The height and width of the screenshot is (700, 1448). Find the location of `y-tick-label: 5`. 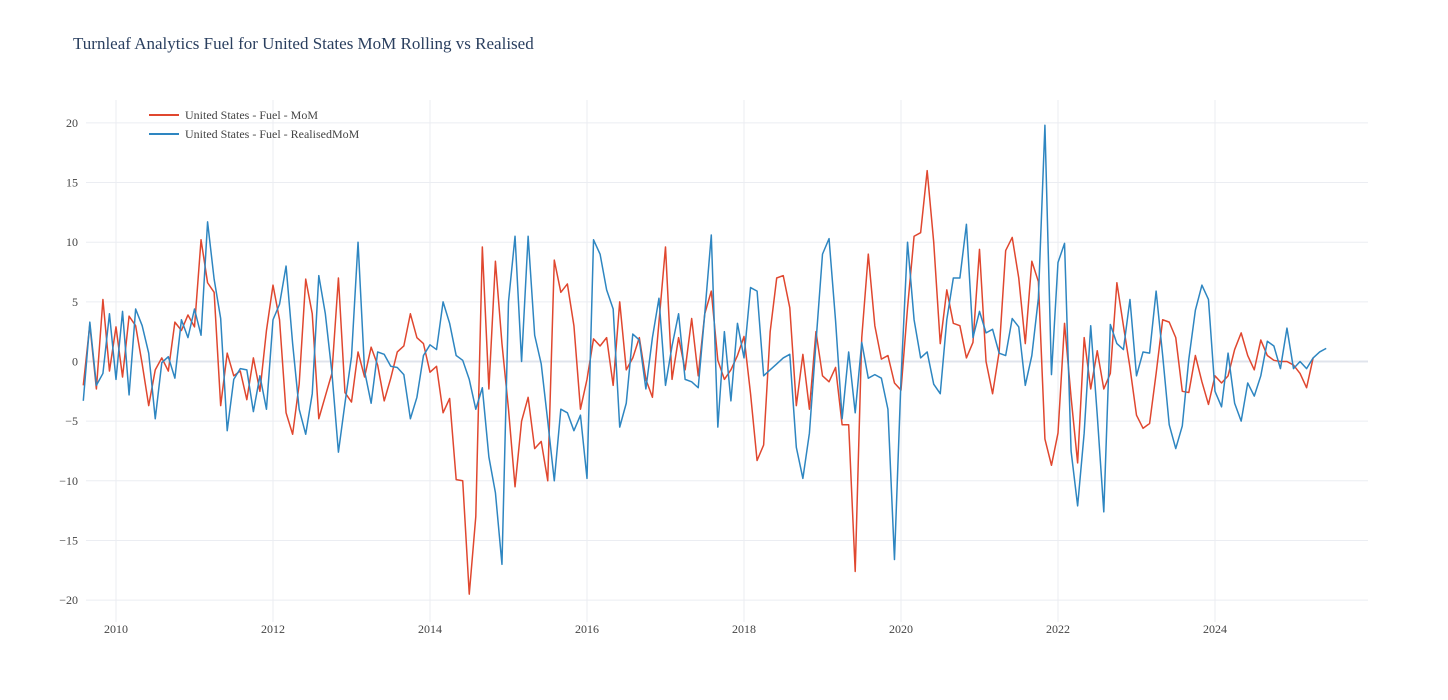

y-tick-label: 5 is located at coordinates (75, 302).